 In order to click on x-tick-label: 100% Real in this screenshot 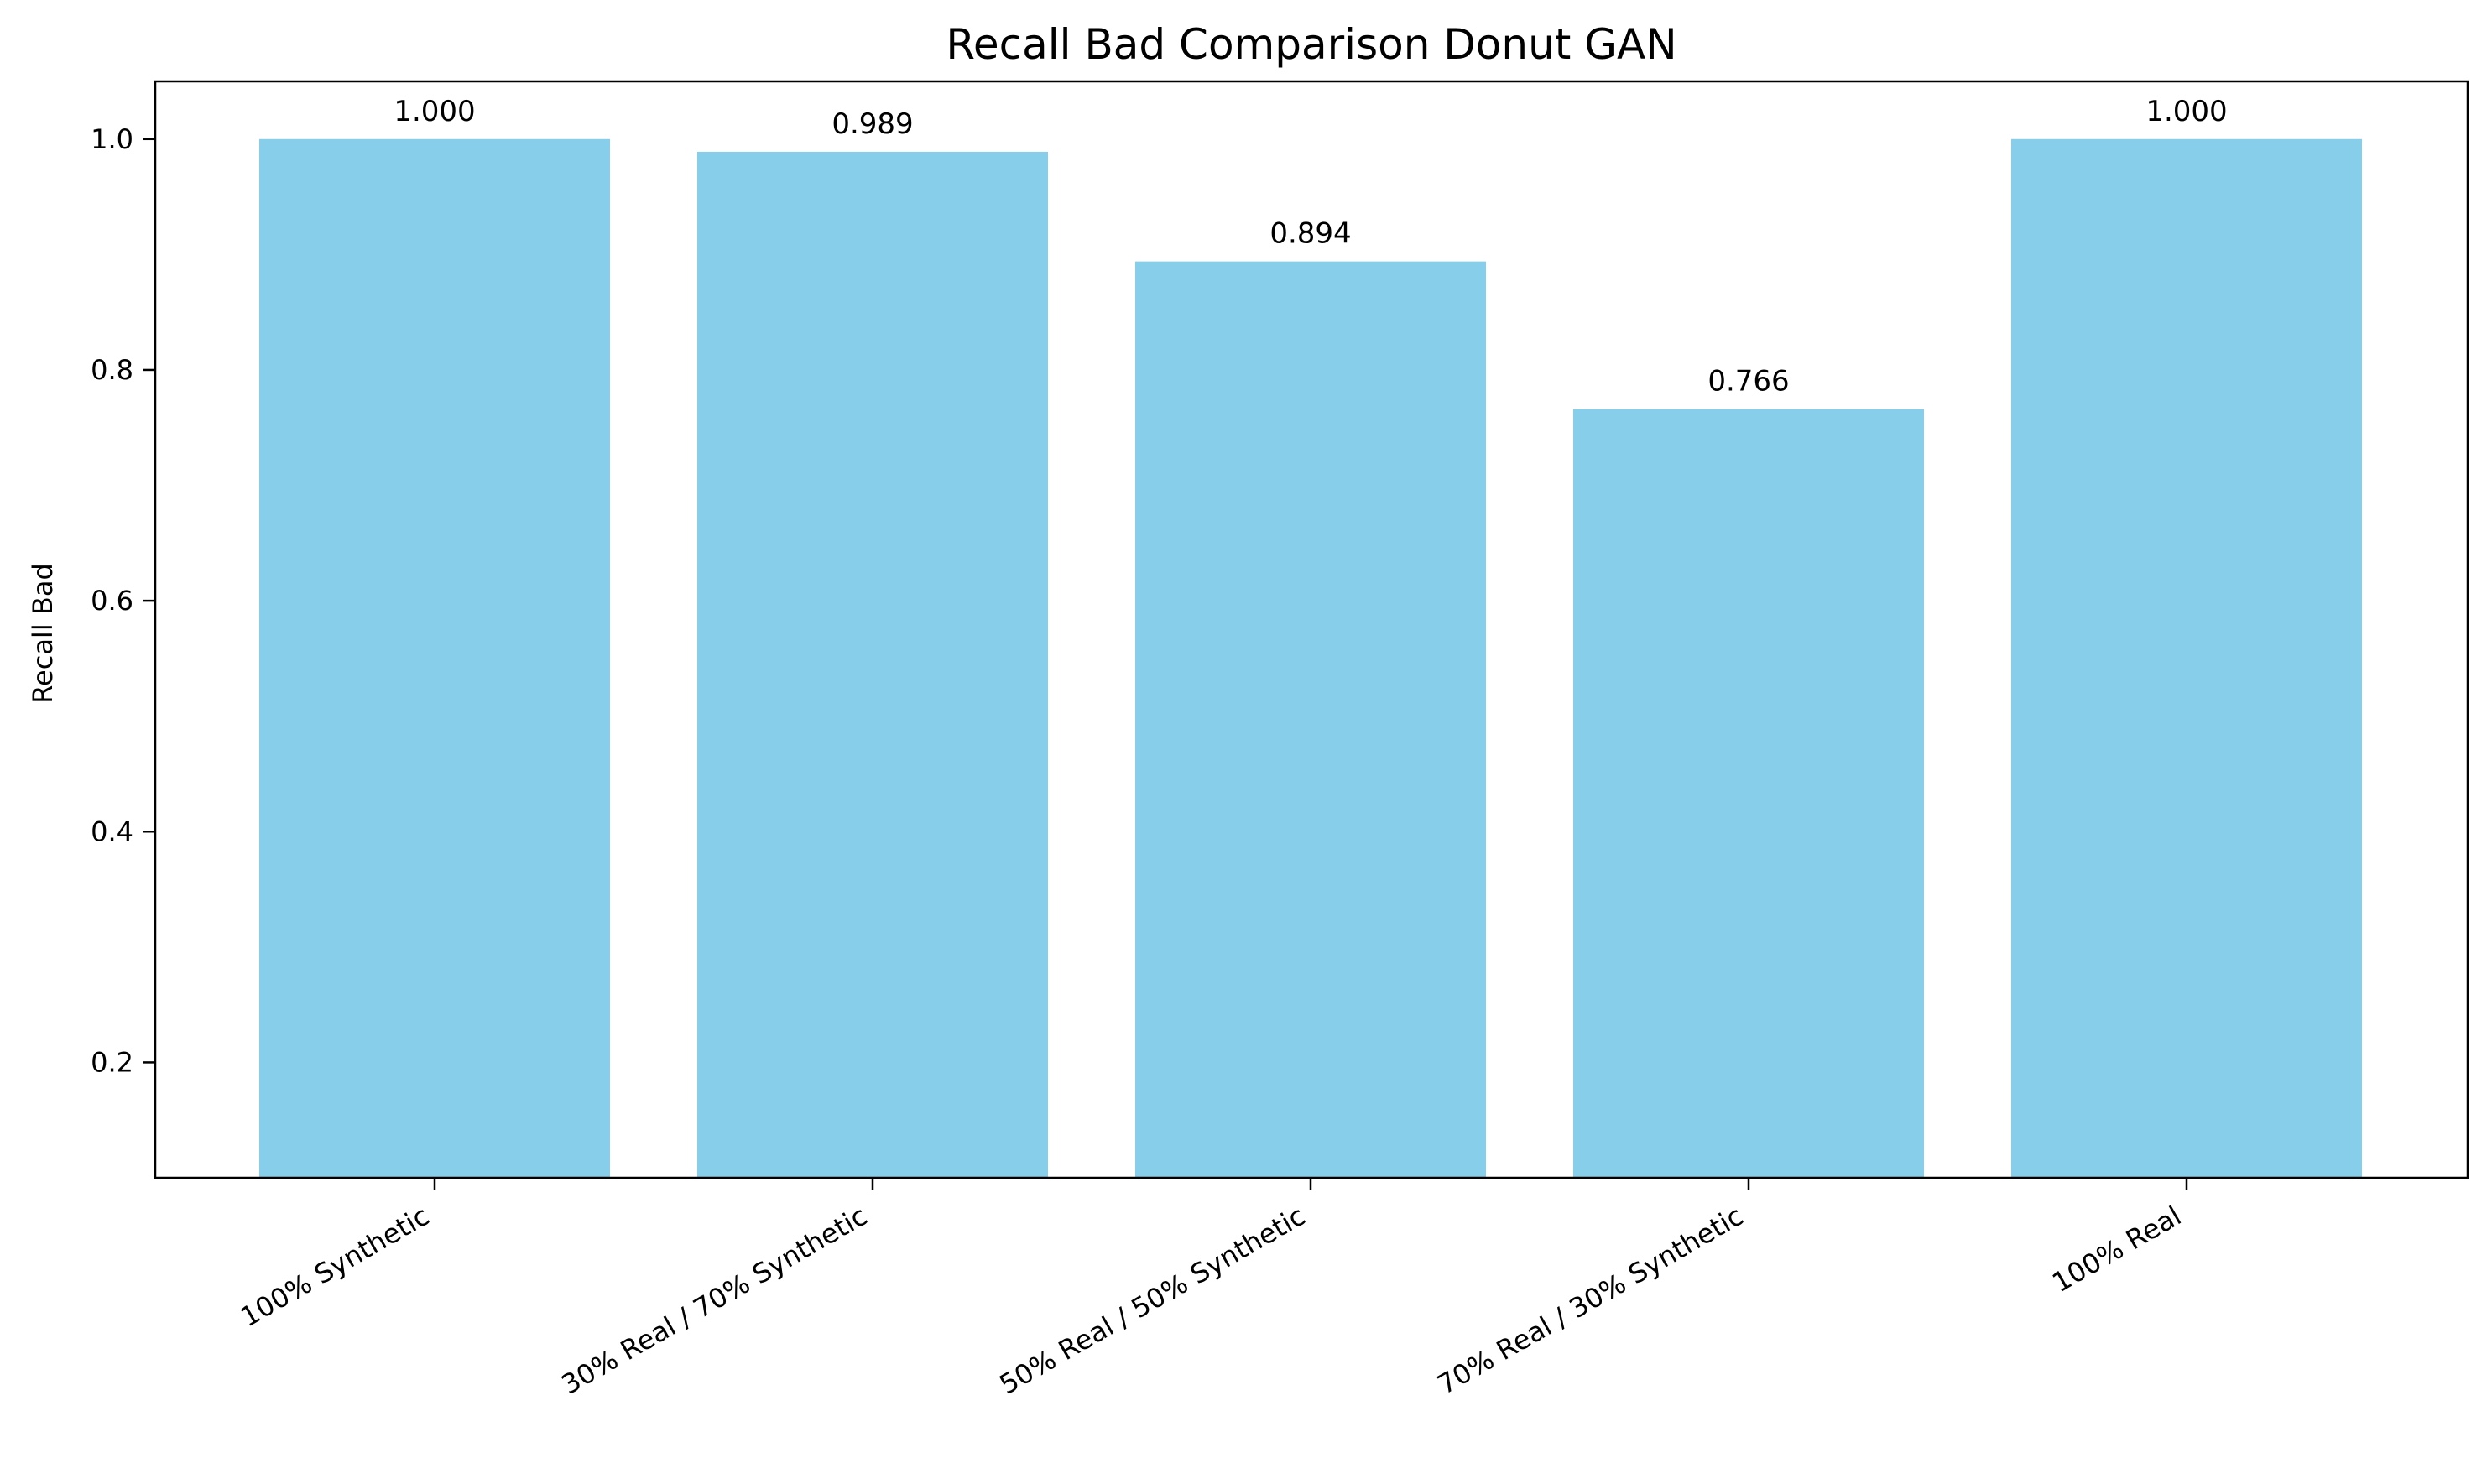, I will do `click(2117, 1249)`.